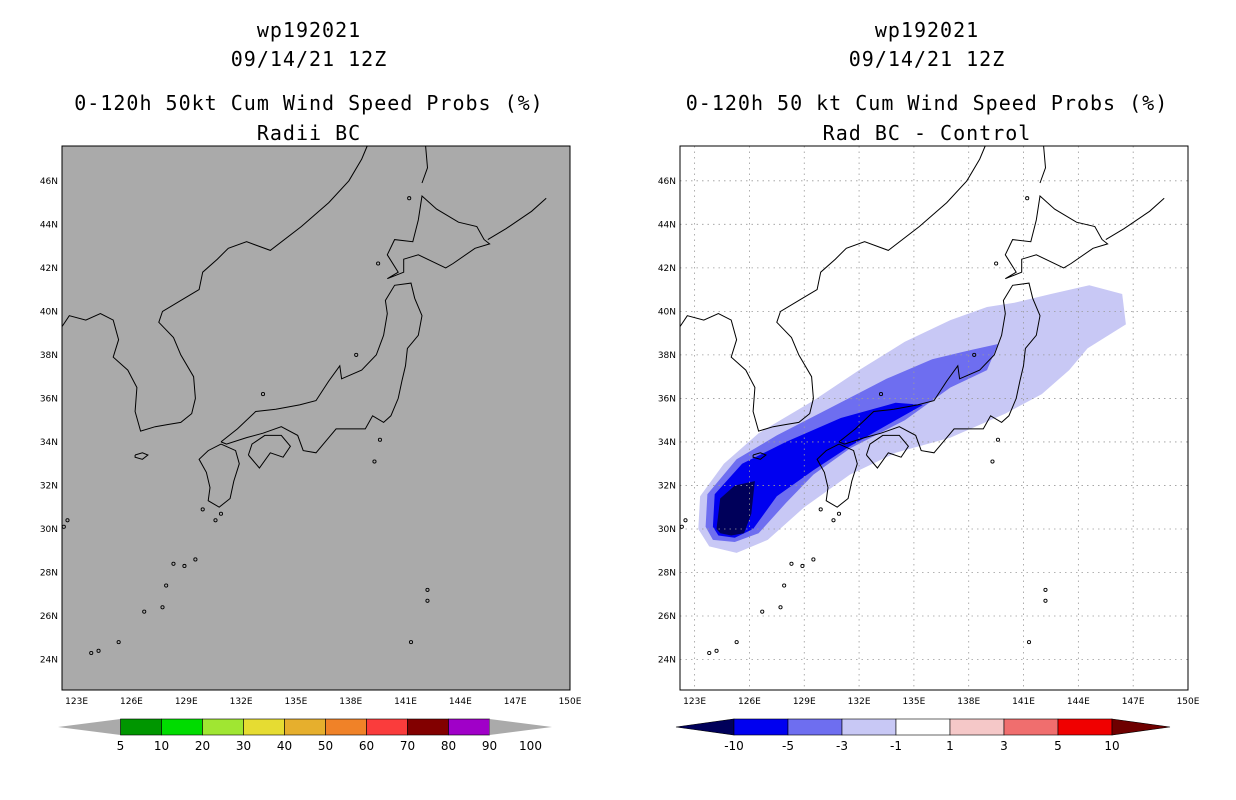 The height and width of the screenshot is (800, 1236). Describe the element at coordinates (49, 399) in the screenshot. I see `y-tick-label: 36N` at that location.